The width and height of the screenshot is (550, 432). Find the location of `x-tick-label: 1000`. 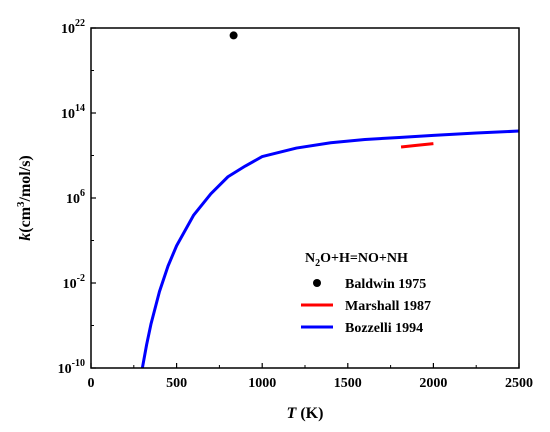

x-tick-label: 1000 is located at coordinates (262, 383).